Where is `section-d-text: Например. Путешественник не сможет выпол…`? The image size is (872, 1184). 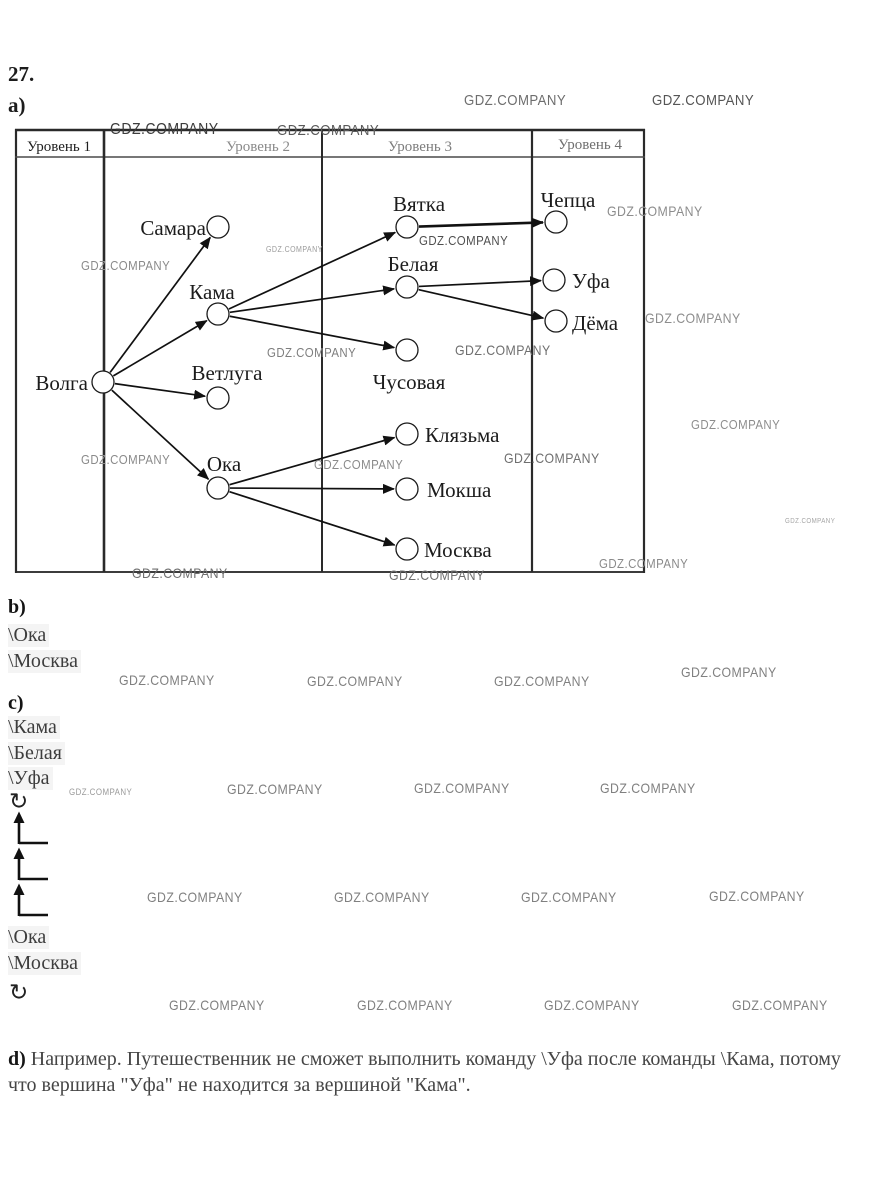
section-d-text: Например. Путешественник не сможет выпол… is located at coordinates (424, 1072).